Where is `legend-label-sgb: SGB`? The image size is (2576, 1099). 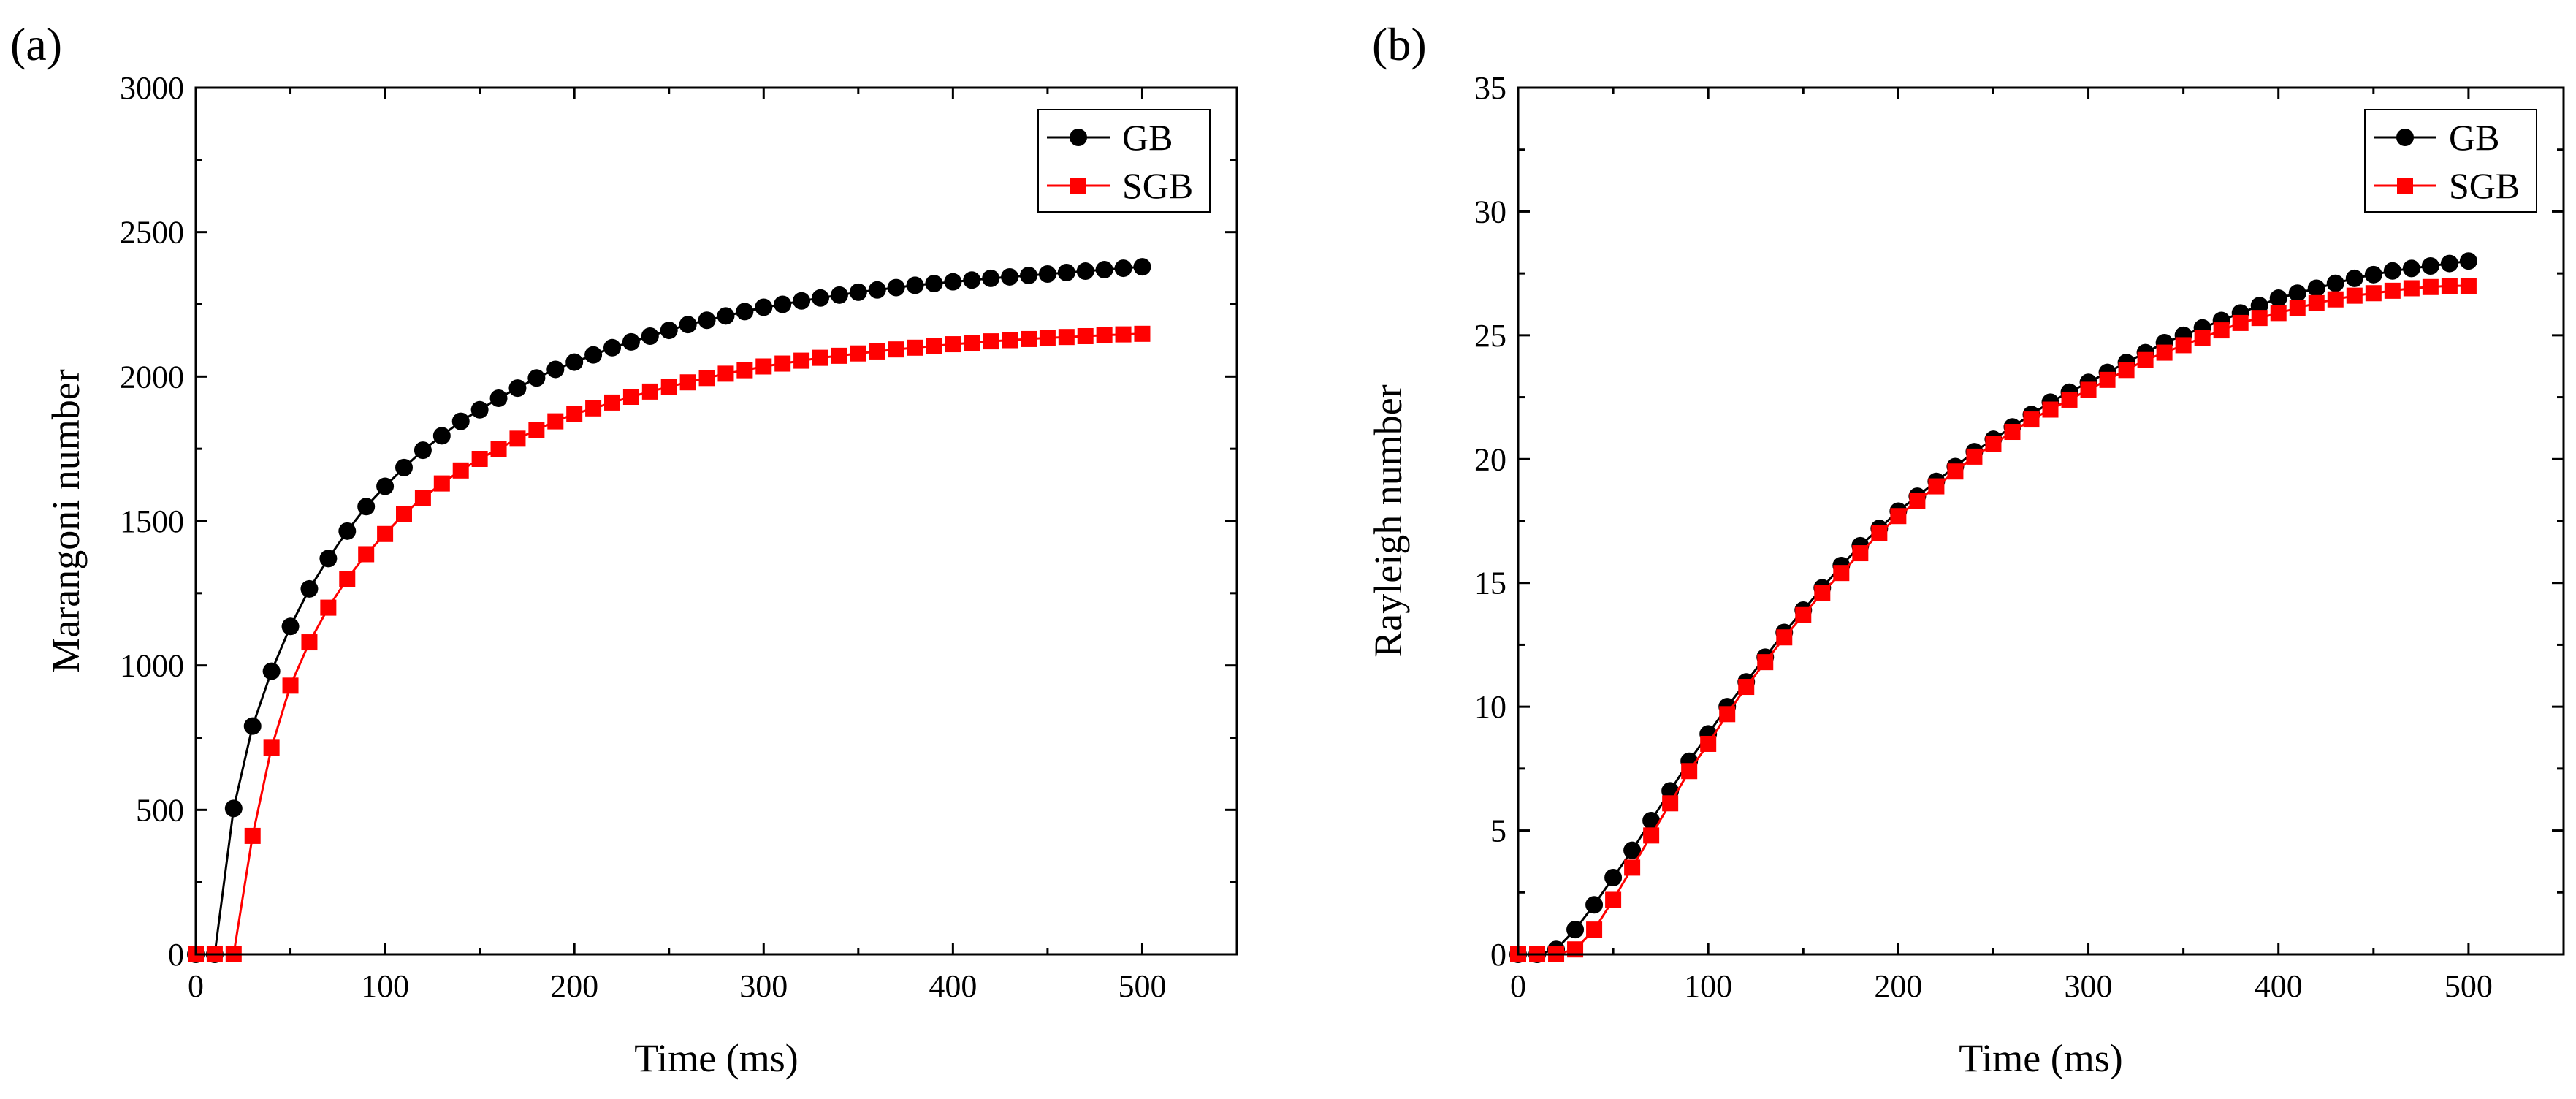 legend-label-sgb: SGB is located at coordinates (2484, 186).